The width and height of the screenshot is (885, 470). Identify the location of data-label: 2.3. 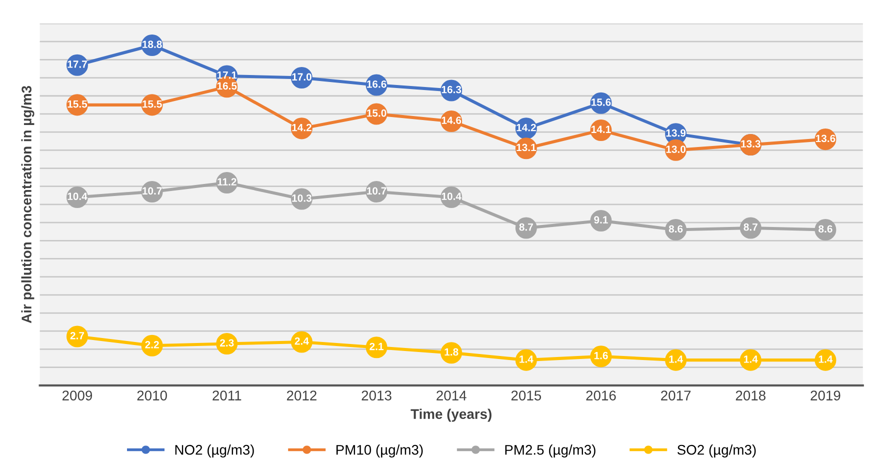
(227, 343).